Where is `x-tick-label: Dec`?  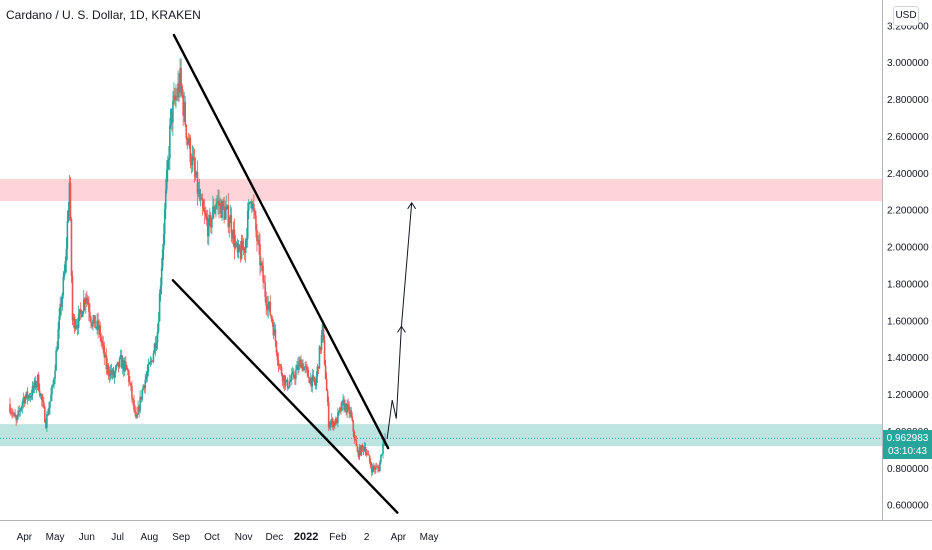
x-tick-label: Dec is located at coordinates (274, 537).